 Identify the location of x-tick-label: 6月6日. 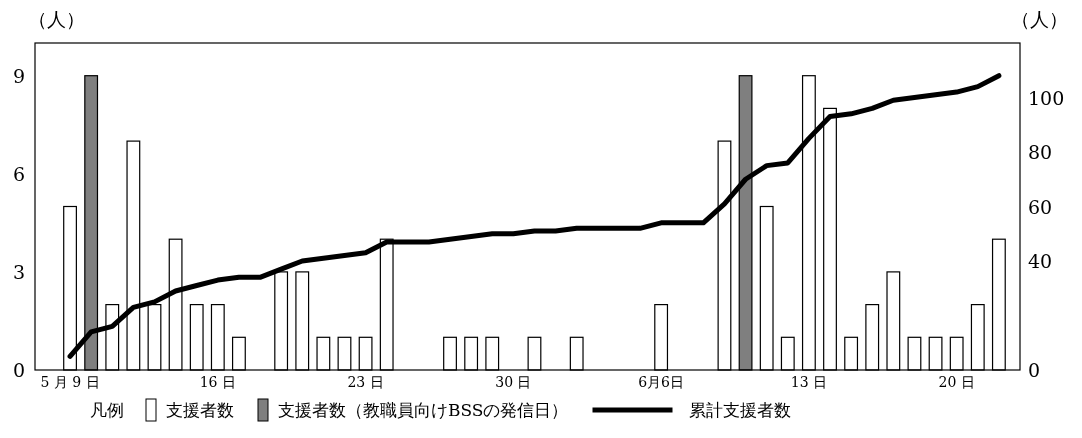
(661, 382).